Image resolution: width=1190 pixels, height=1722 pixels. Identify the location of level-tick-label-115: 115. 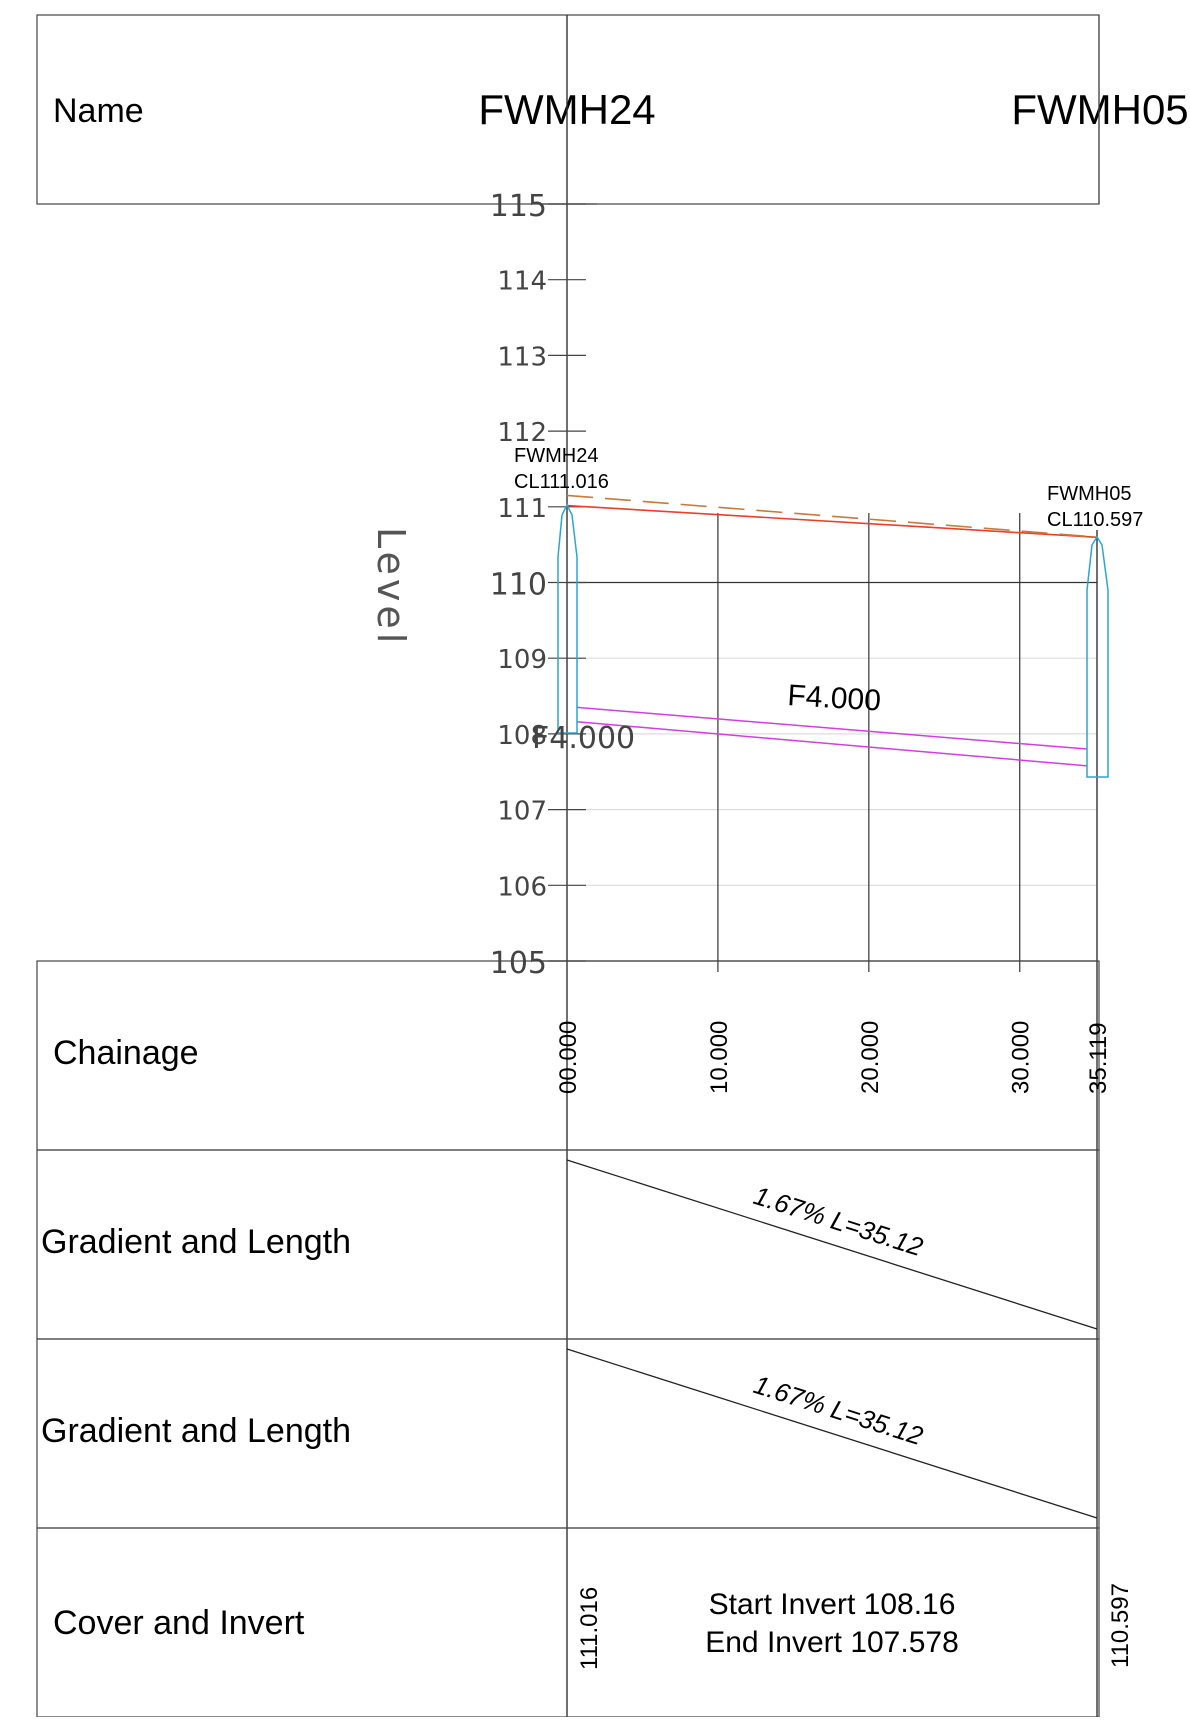
(518, 206).